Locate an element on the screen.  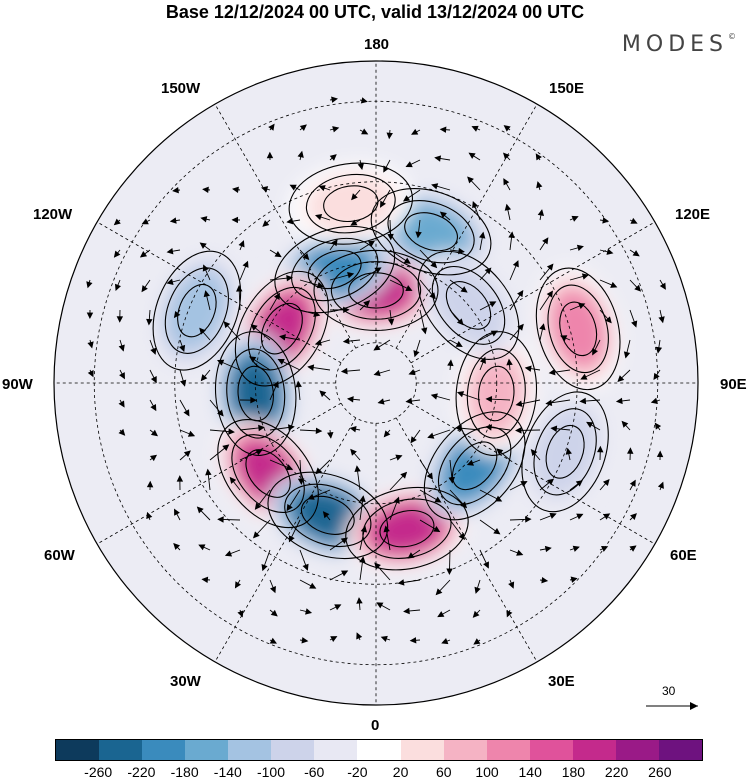
logo-text: MODES is located at coordinates (674, 44).